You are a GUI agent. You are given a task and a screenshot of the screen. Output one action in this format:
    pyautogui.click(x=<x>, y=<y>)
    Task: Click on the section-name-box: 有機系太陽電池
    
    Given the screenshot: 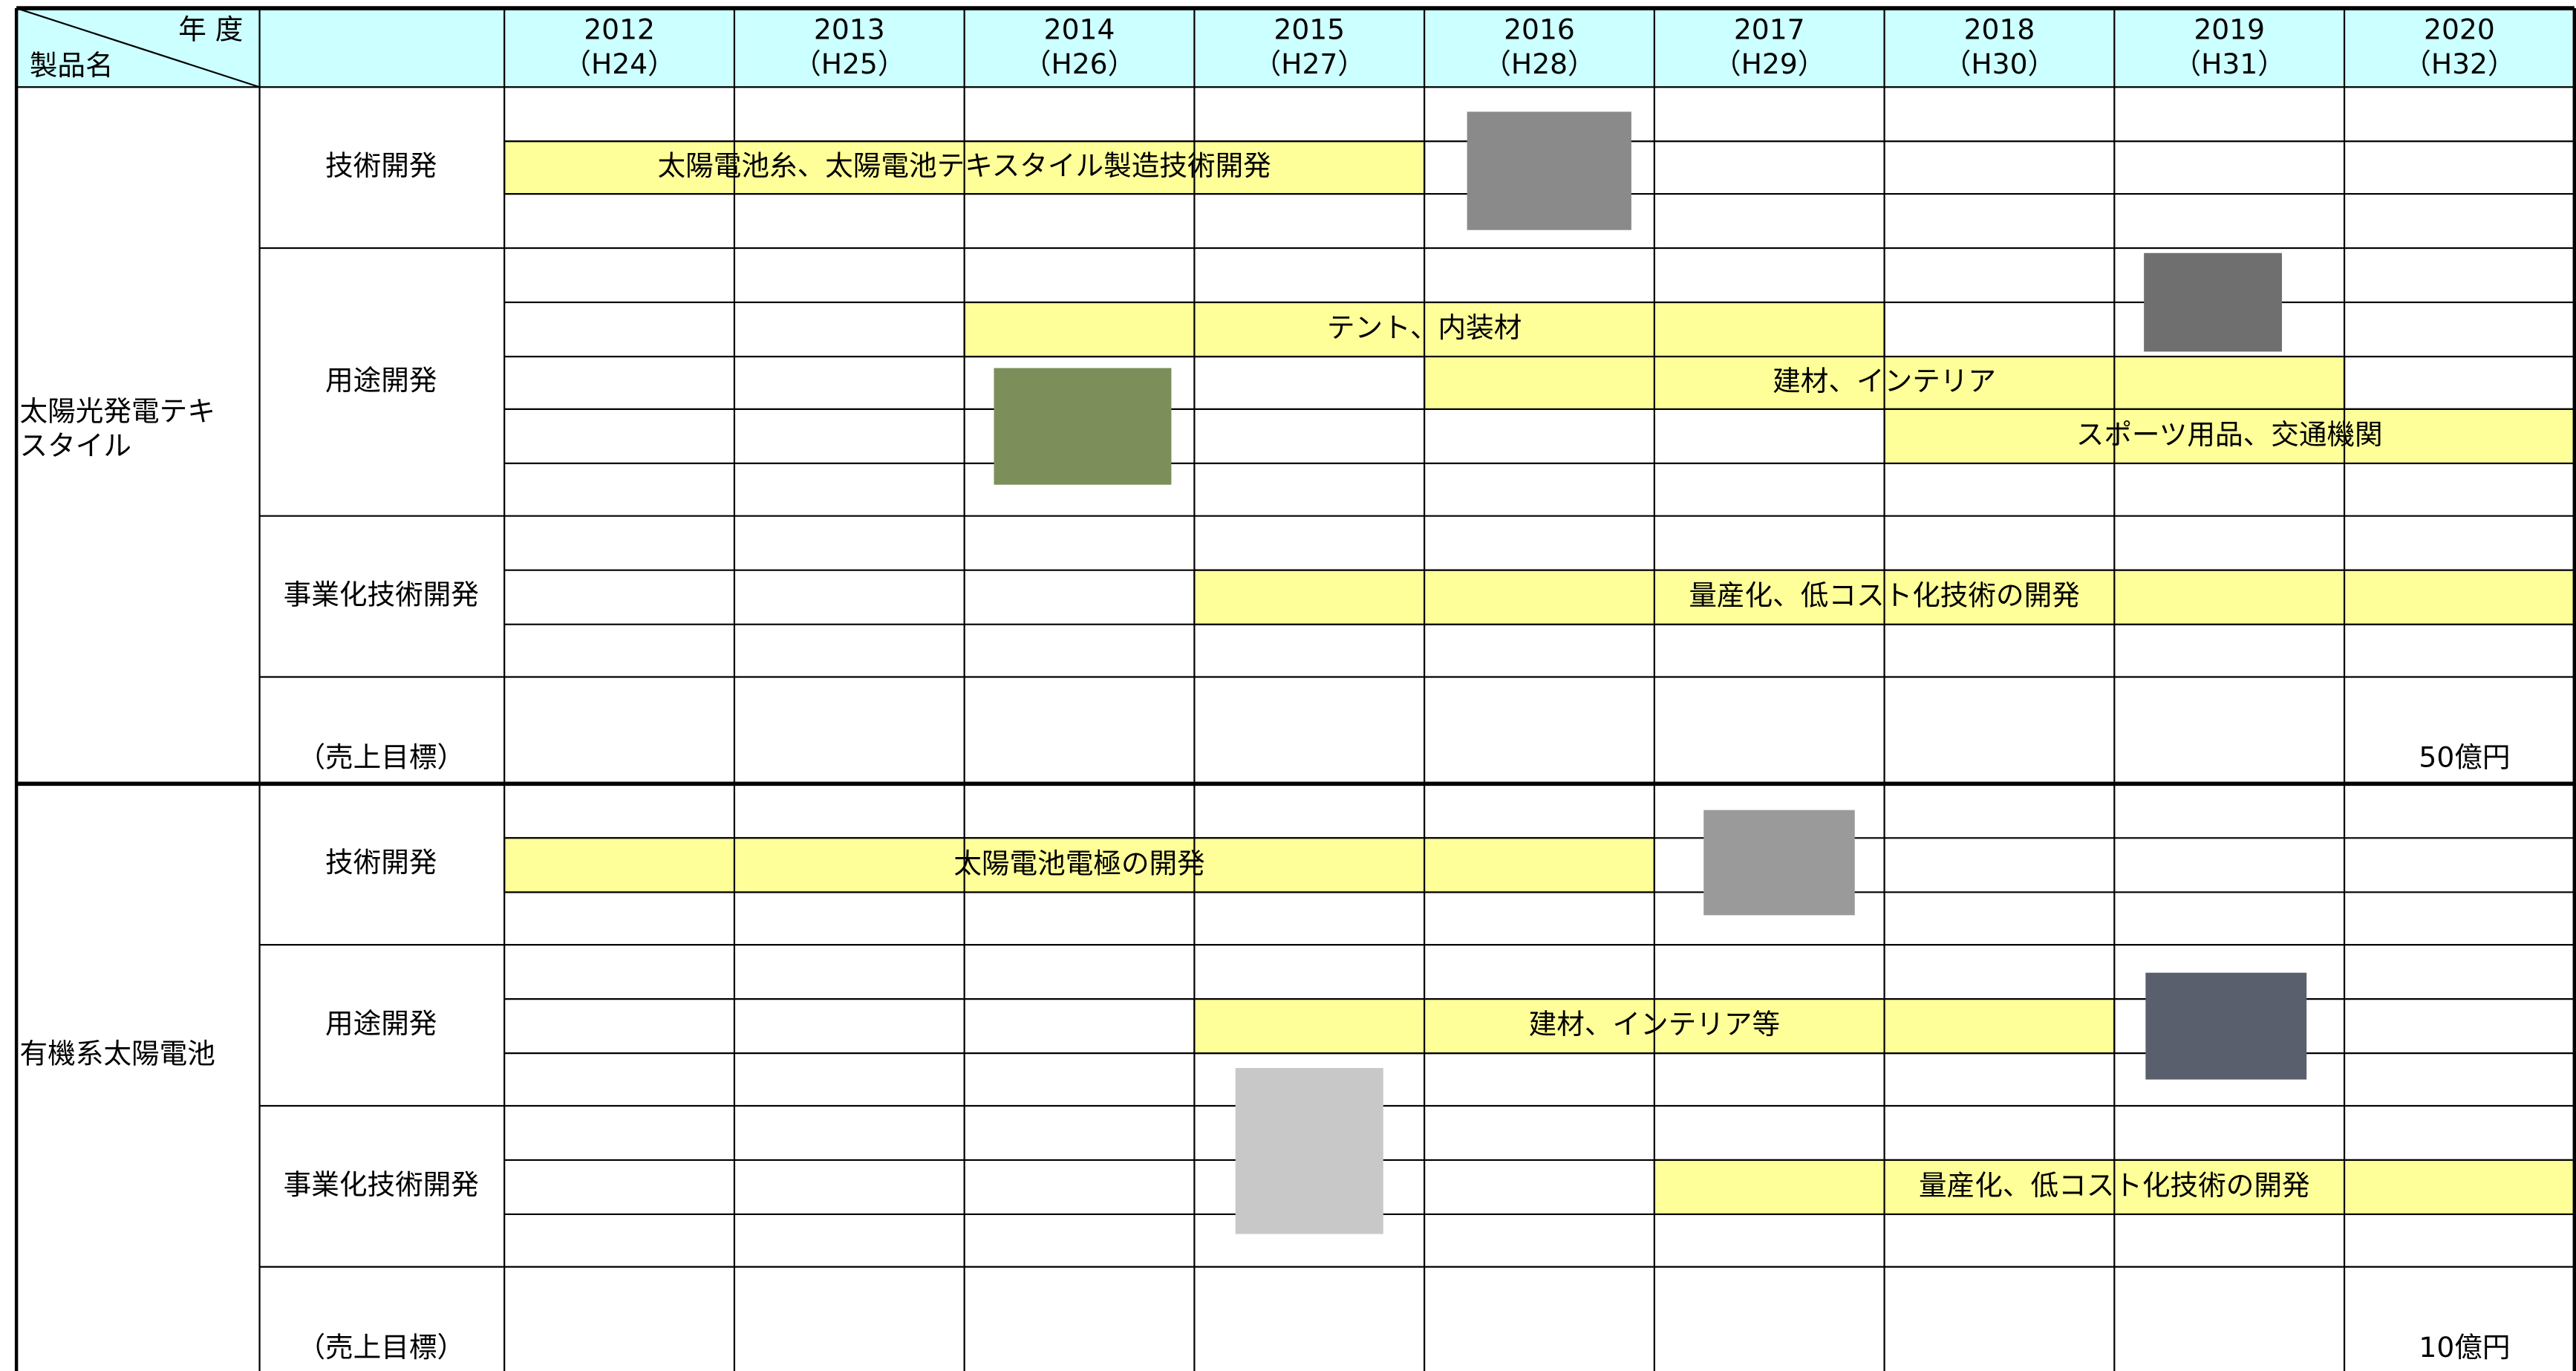 What is the action you would take?
    pyautogui.click(x=117, y=1054)
    